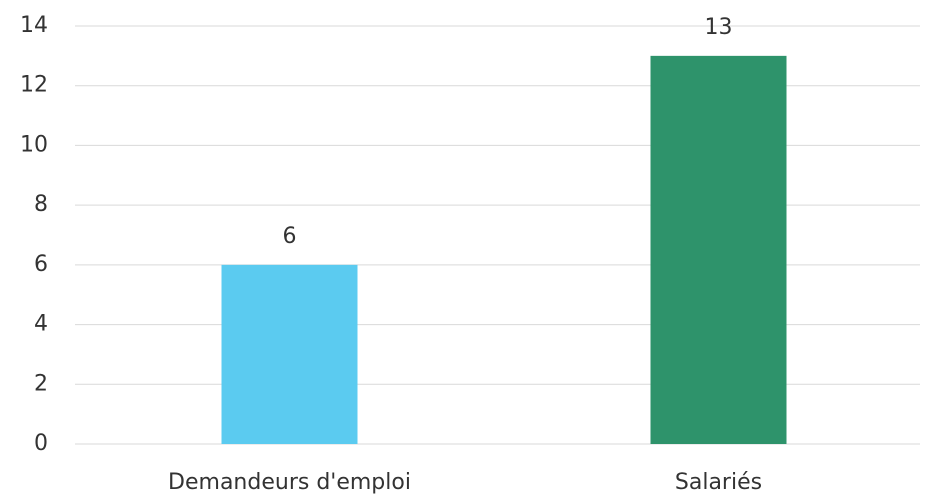 The height and width of the screenshot is (500, 933). Describe the element at coordinates (718, 482) in the screenshot. I see `x-tick-label: Salariés` at that location.